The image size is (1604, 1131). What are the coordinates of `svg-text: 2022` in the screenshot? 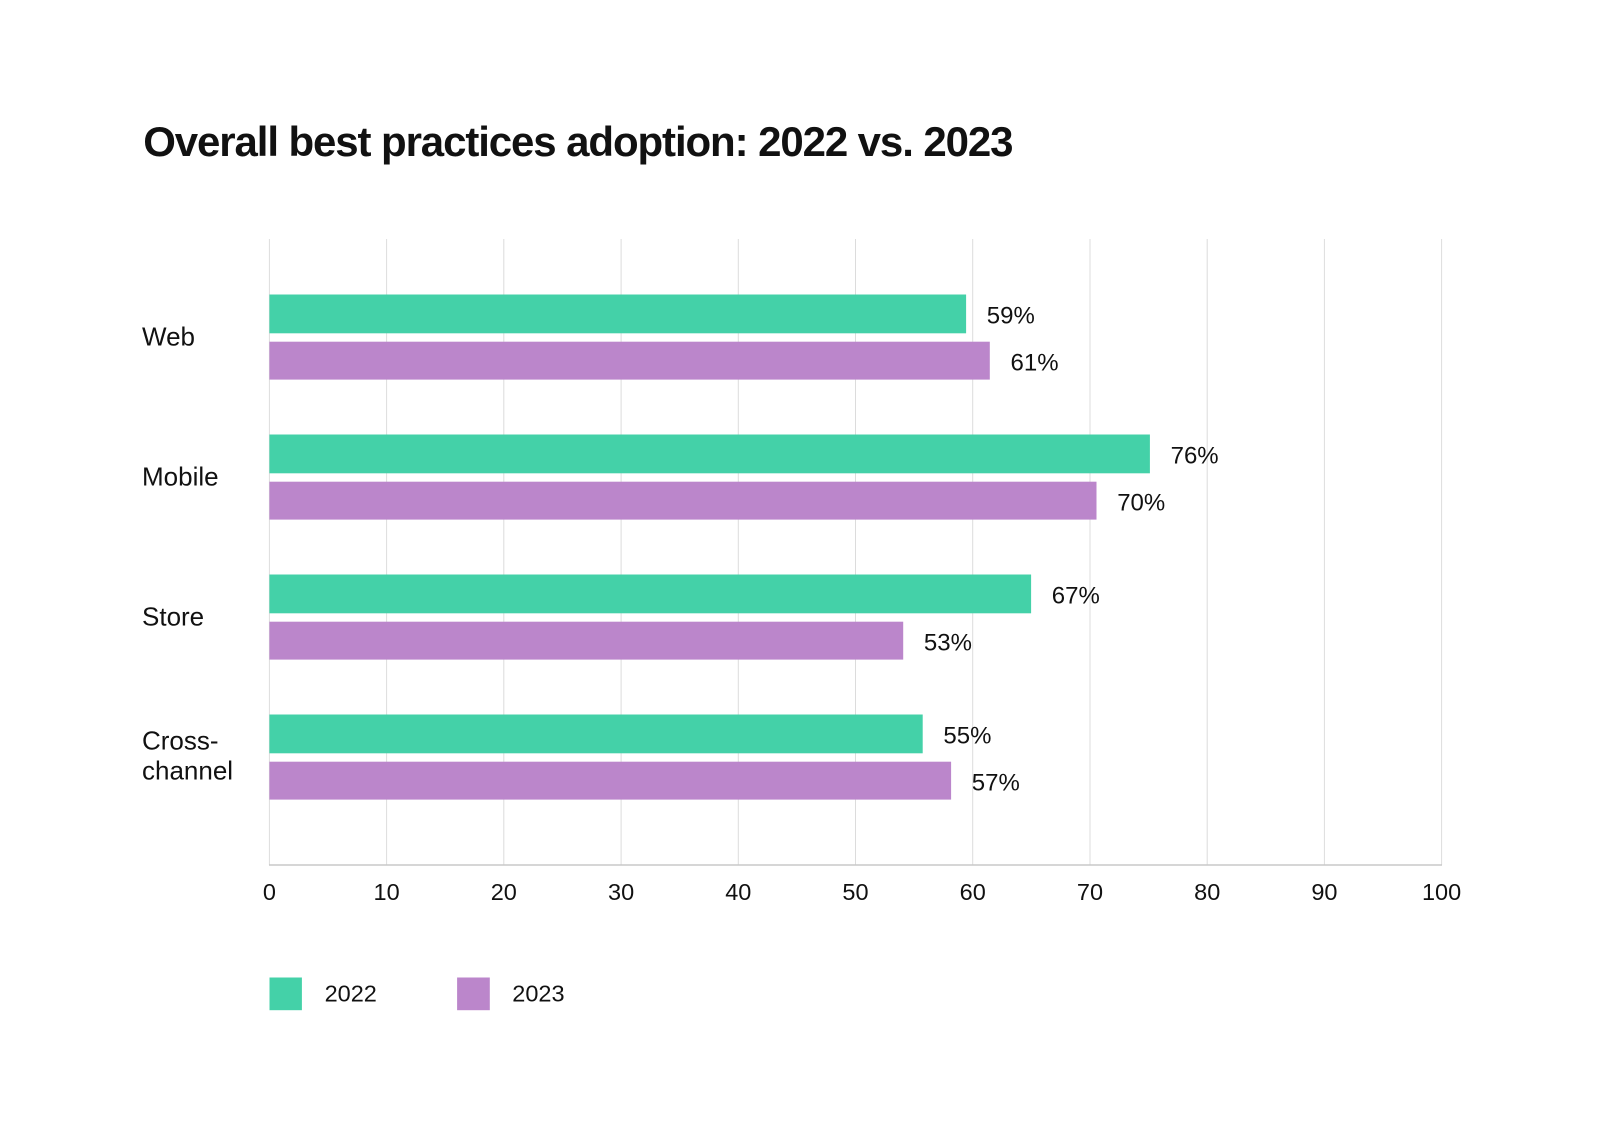 It's located at (351, 994).